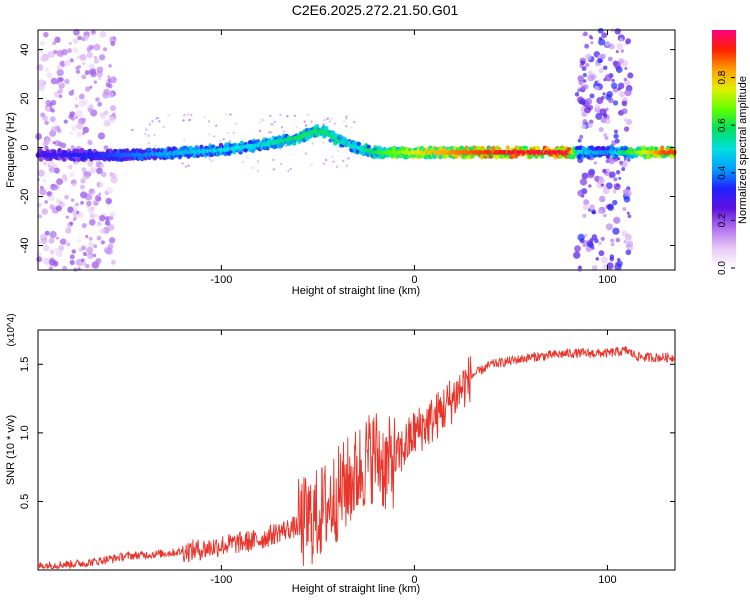 This screenshot has height=600, width=750. Describe the element at coordinates (722, 220) in the screenshot. I see `colorbar-tick-label: 0.2` at that location.